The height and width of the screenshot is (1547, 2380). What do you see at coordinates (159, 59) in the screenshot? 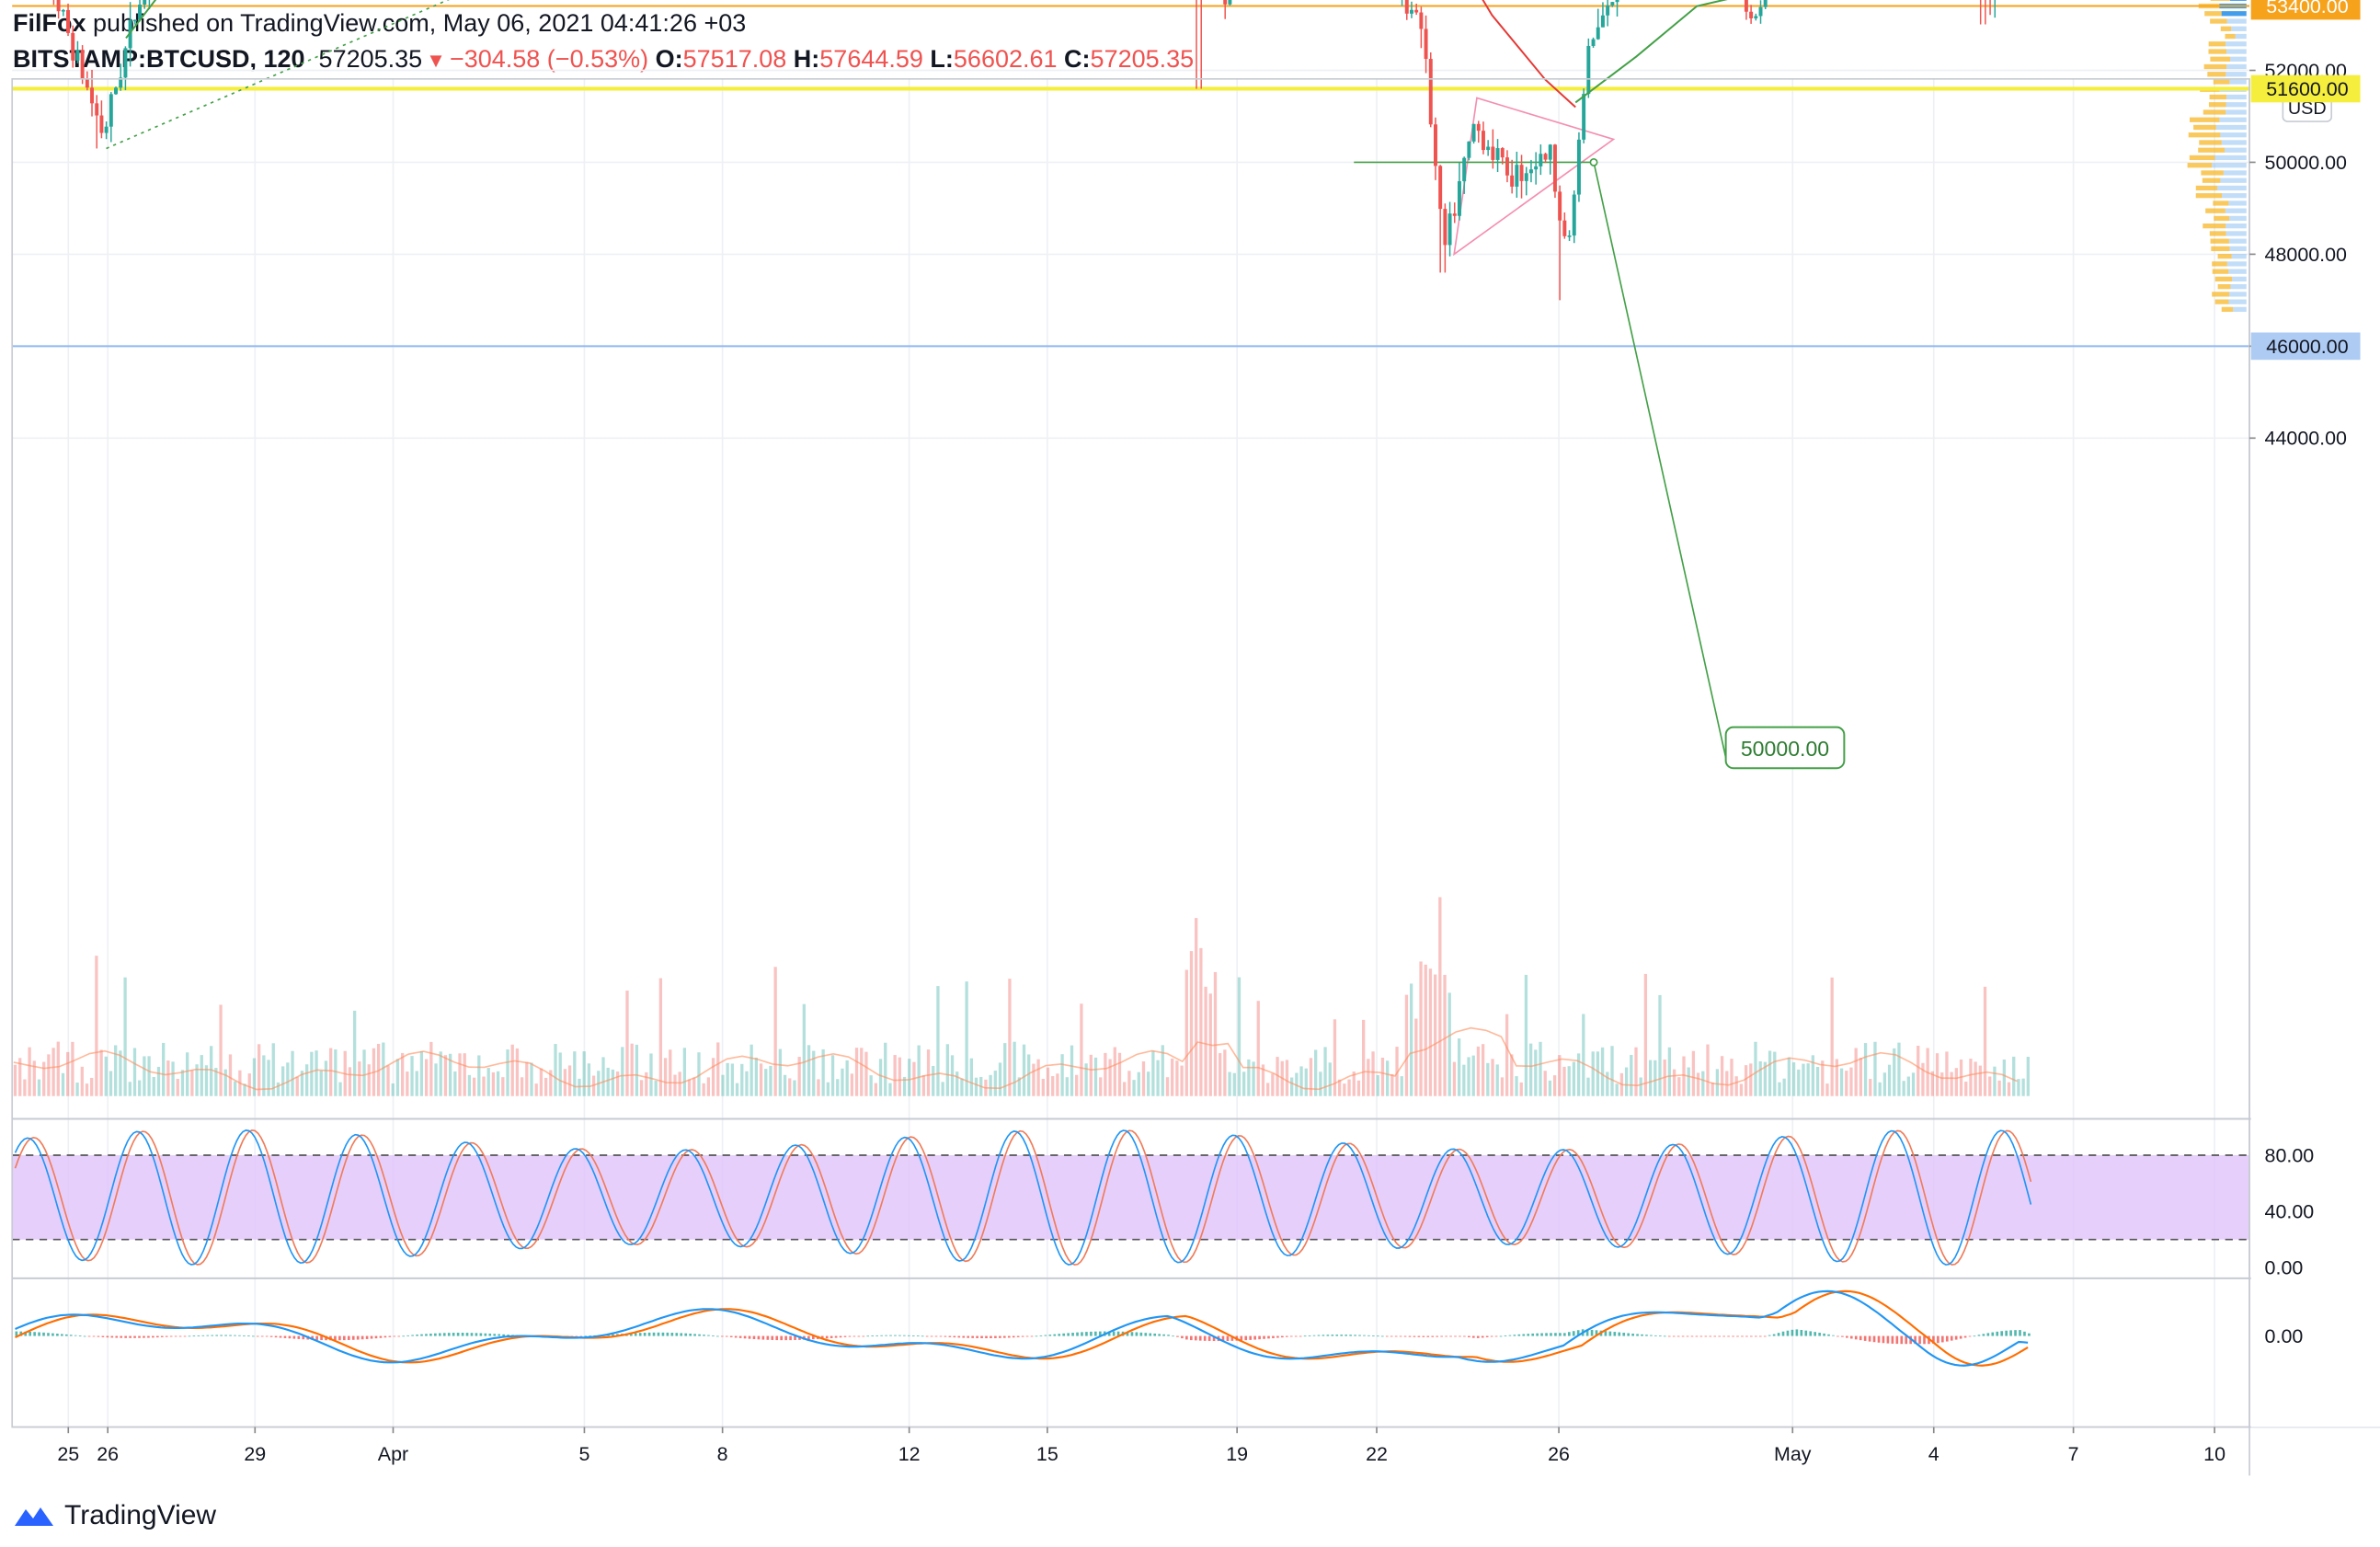
I see `symbol-label: BITSTAMP:BTCUSD, 120` at bounding box center [159, 59].